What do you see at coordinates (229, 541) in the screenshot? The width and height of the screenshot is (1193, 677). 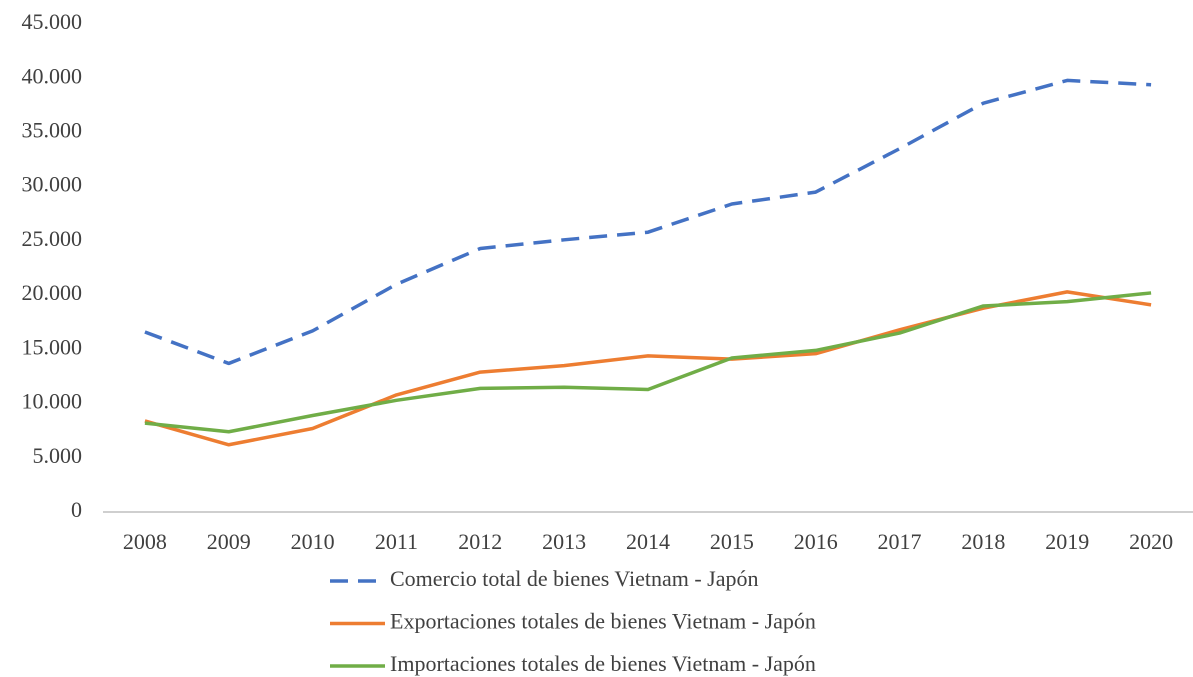 I see `x-tick-label: 2009` at bounding box center [229, 541].